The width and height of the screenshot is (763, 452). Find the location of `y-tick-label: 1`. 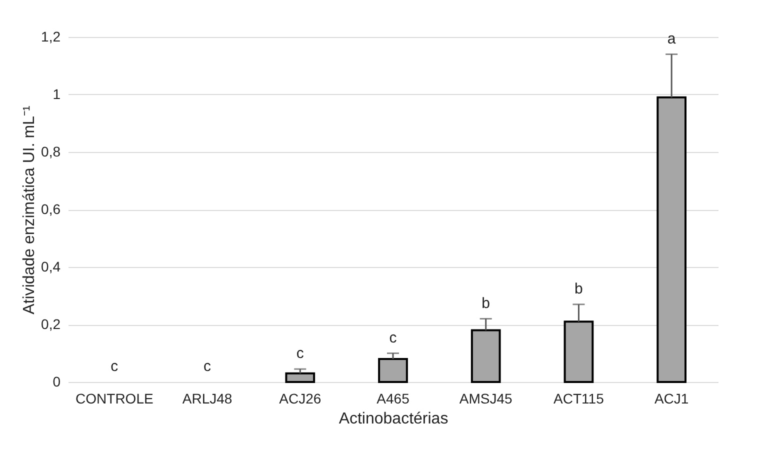

y-tick-label: 1 is located at coordinates (56, 94).